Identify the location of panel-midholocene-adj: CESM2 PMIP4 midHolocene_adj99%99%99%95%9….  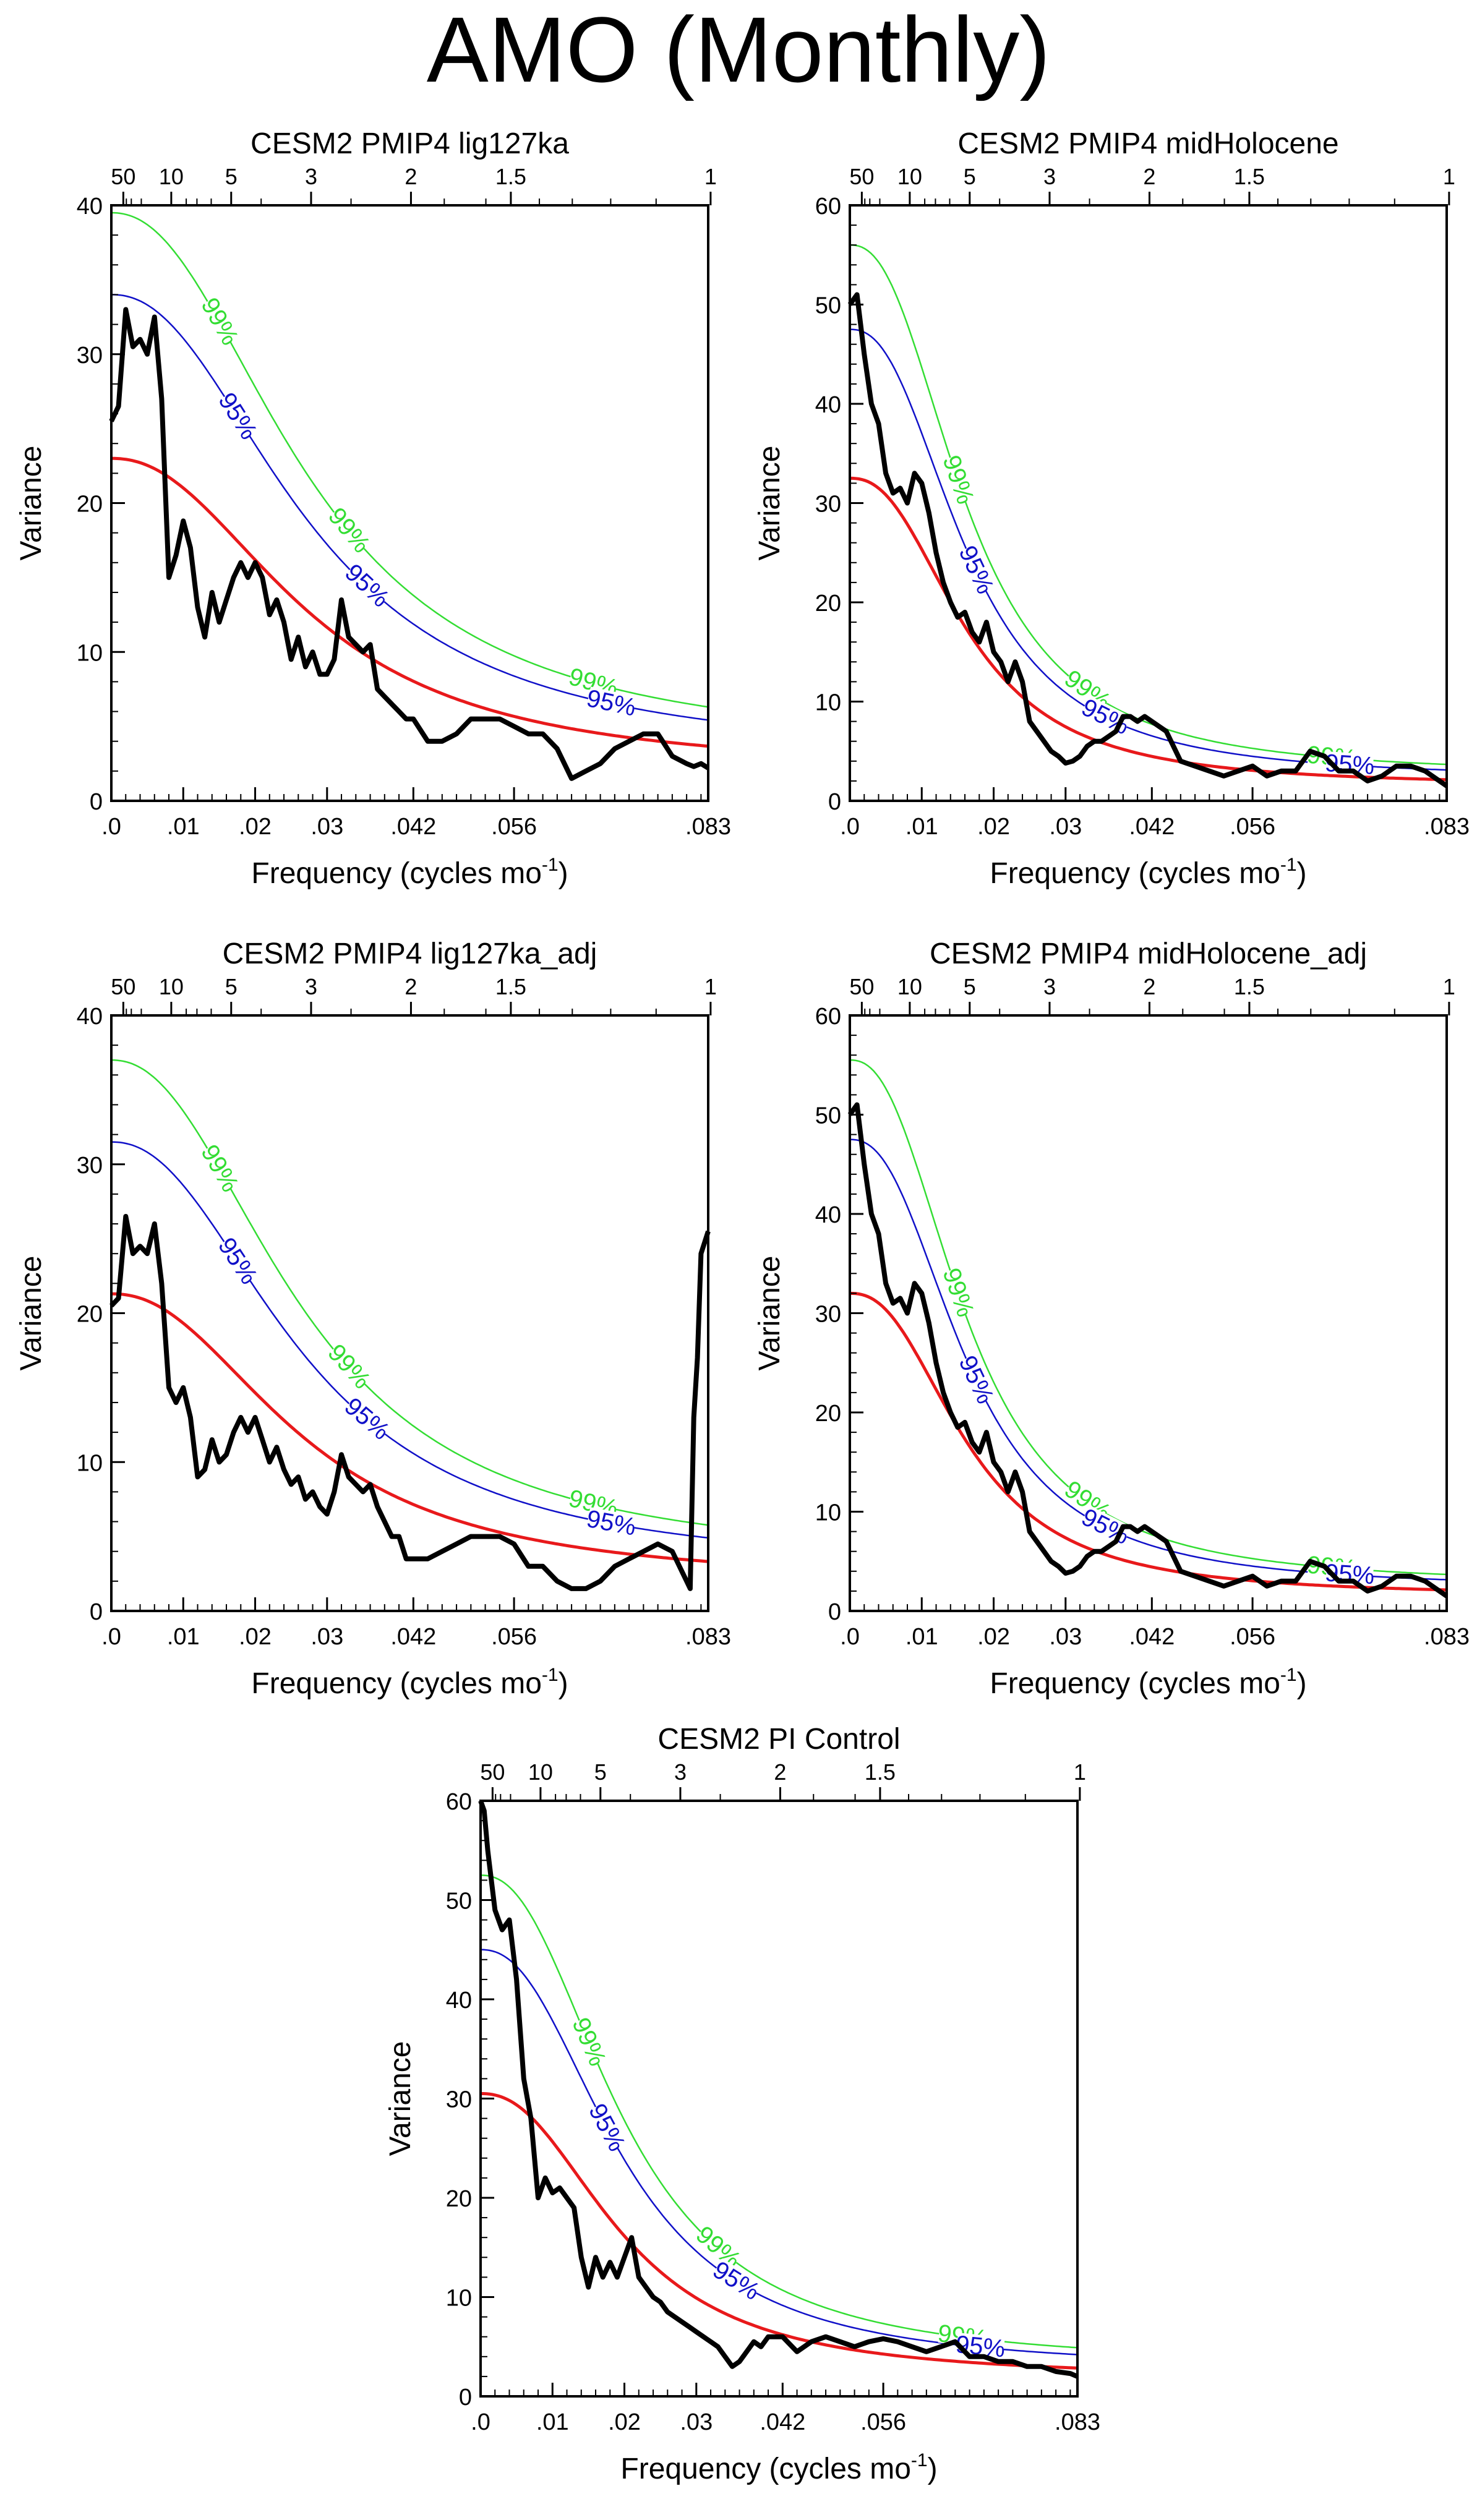
(1111, 1319).